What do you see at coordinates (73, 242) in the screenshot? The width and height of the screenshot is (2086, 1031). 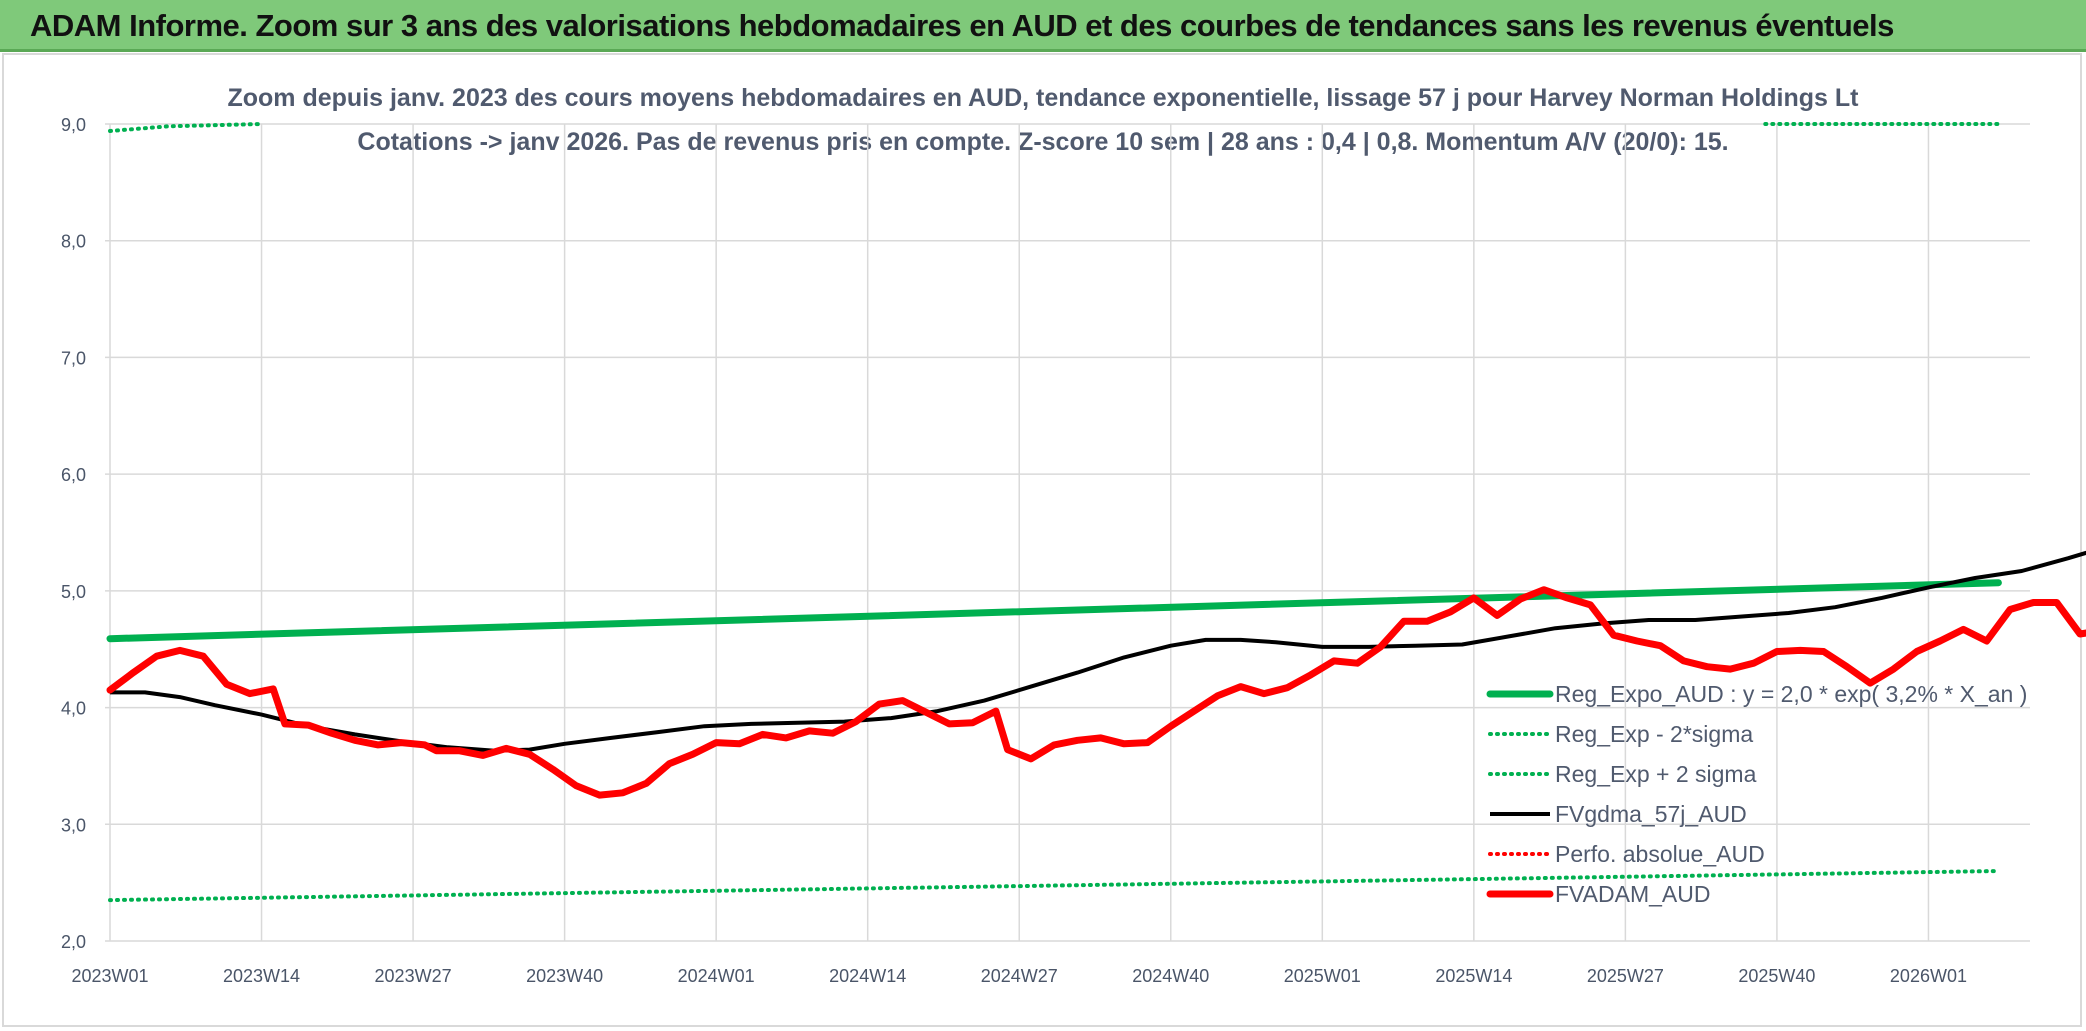 I see `y-tick-label: 8,0` at bounding box center [73, 242].